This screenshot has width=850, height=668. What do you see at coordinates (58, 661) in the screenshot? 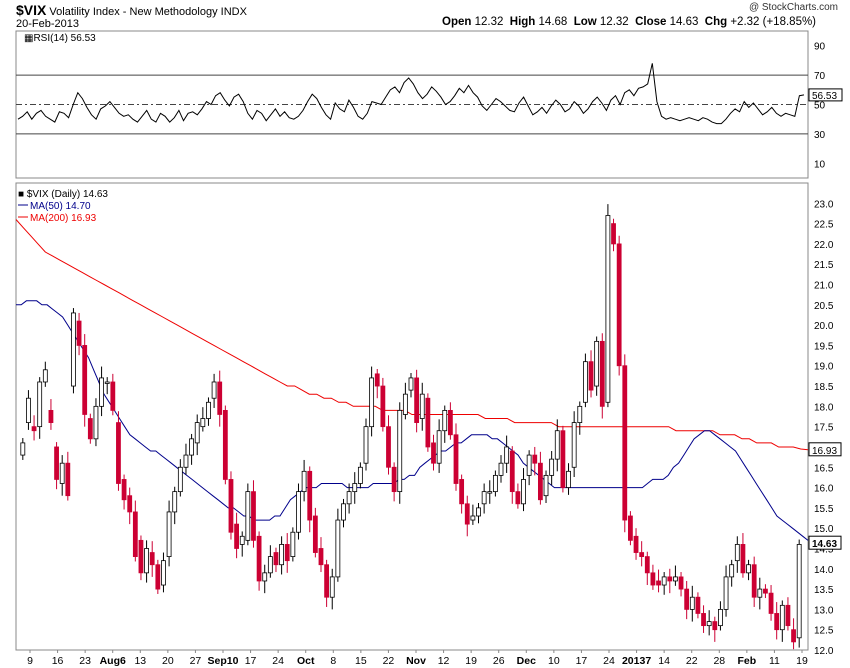
I see `x-tick-label: 16` at bounding box center [58, 661].